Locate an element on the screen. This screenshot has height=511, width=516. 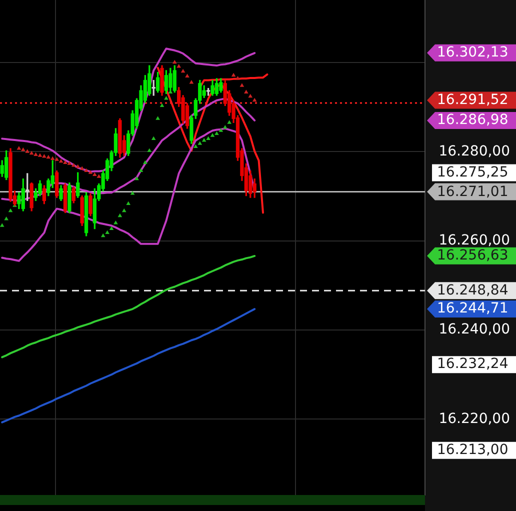
y2-tick-label: 16.232,24 is located at coordinates (472, 364).